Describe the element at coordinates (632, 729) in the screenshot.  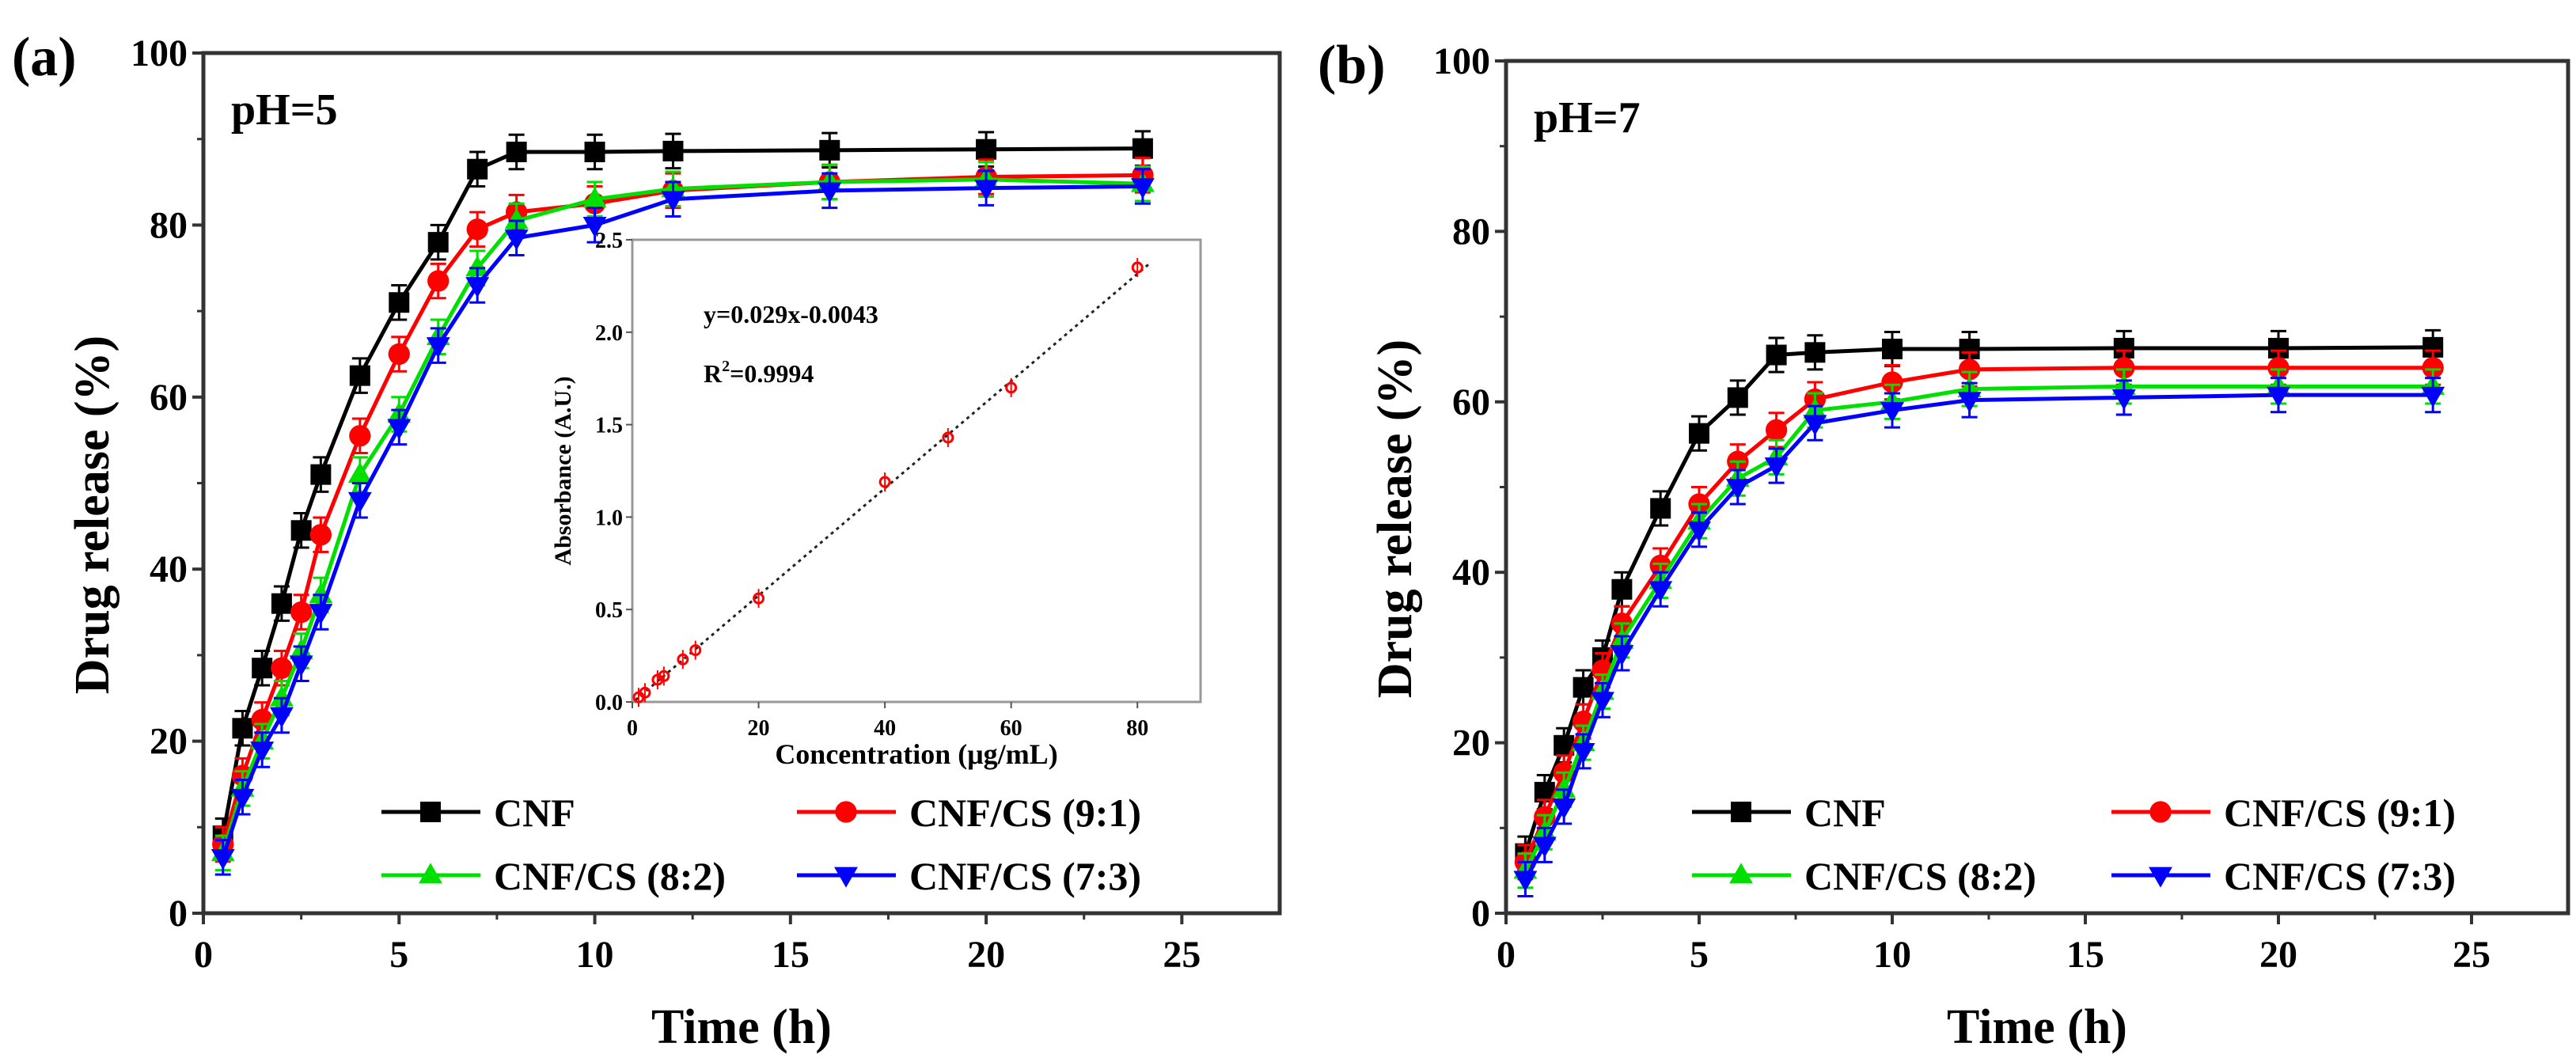
I see `inset-x-tick-label: 0` at that location.